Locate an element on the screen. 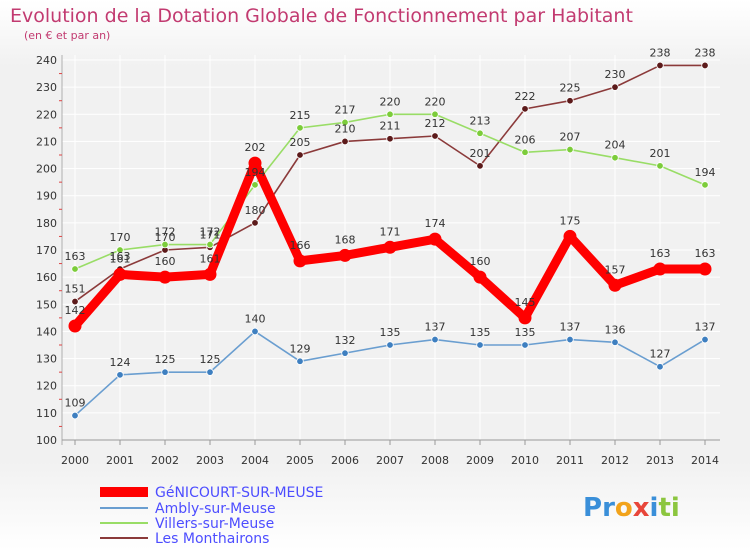 The height and width of the screenshot is (550, 750). x-tick-label: 2001 is located at coordinates (120, 460).